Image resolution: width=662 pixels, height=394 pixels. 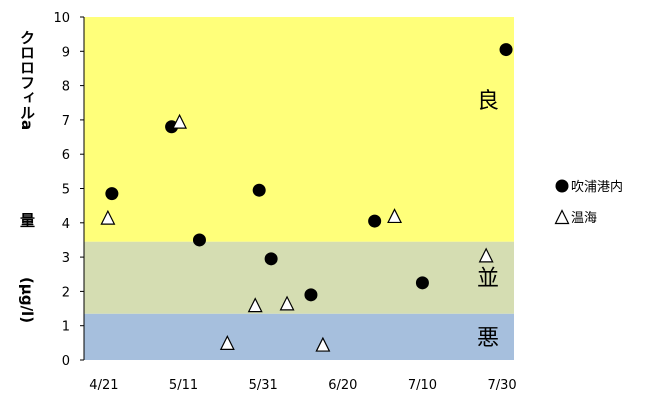 I want to click on y-tick-label-5: 5, so click(x=66, y=190).